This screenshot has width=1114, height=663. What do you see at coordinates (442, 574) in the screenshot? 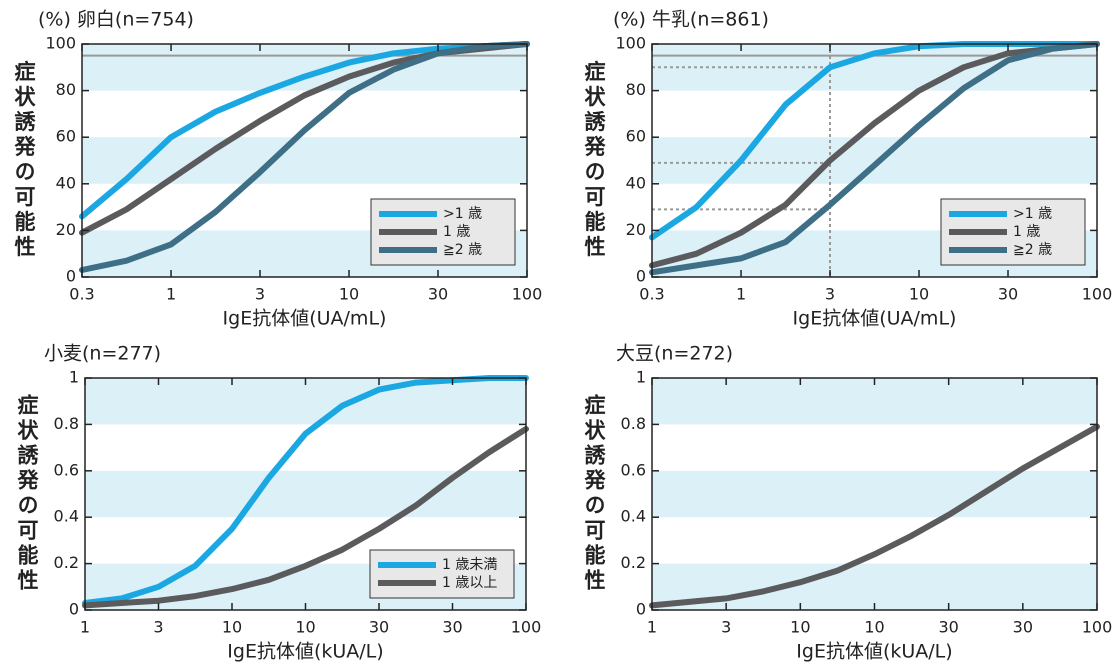
I see `legend-box` at bounding box center [442, 574].